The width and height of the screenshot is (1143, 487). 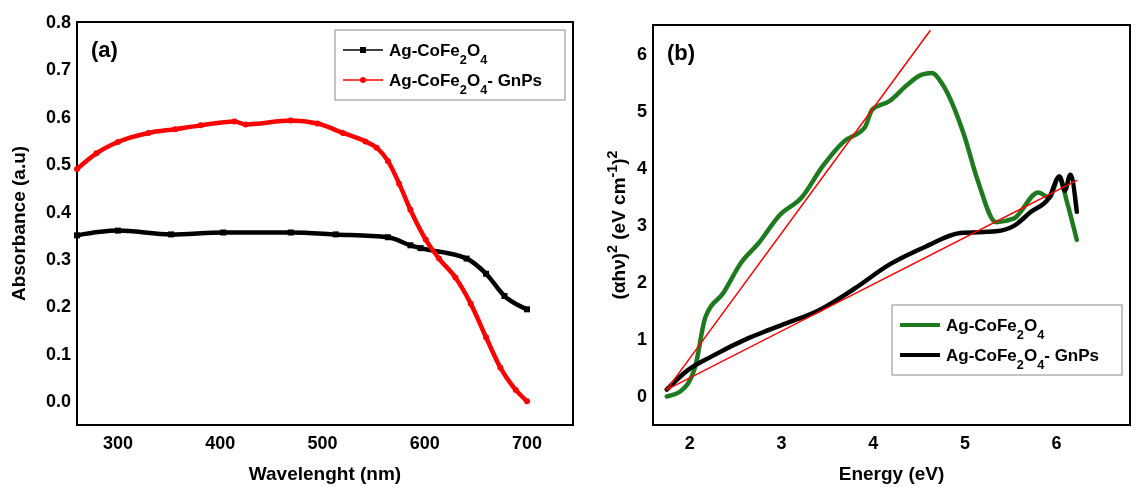 I want to click on y-tick-label: 0.3, so click(x=58, y=259).